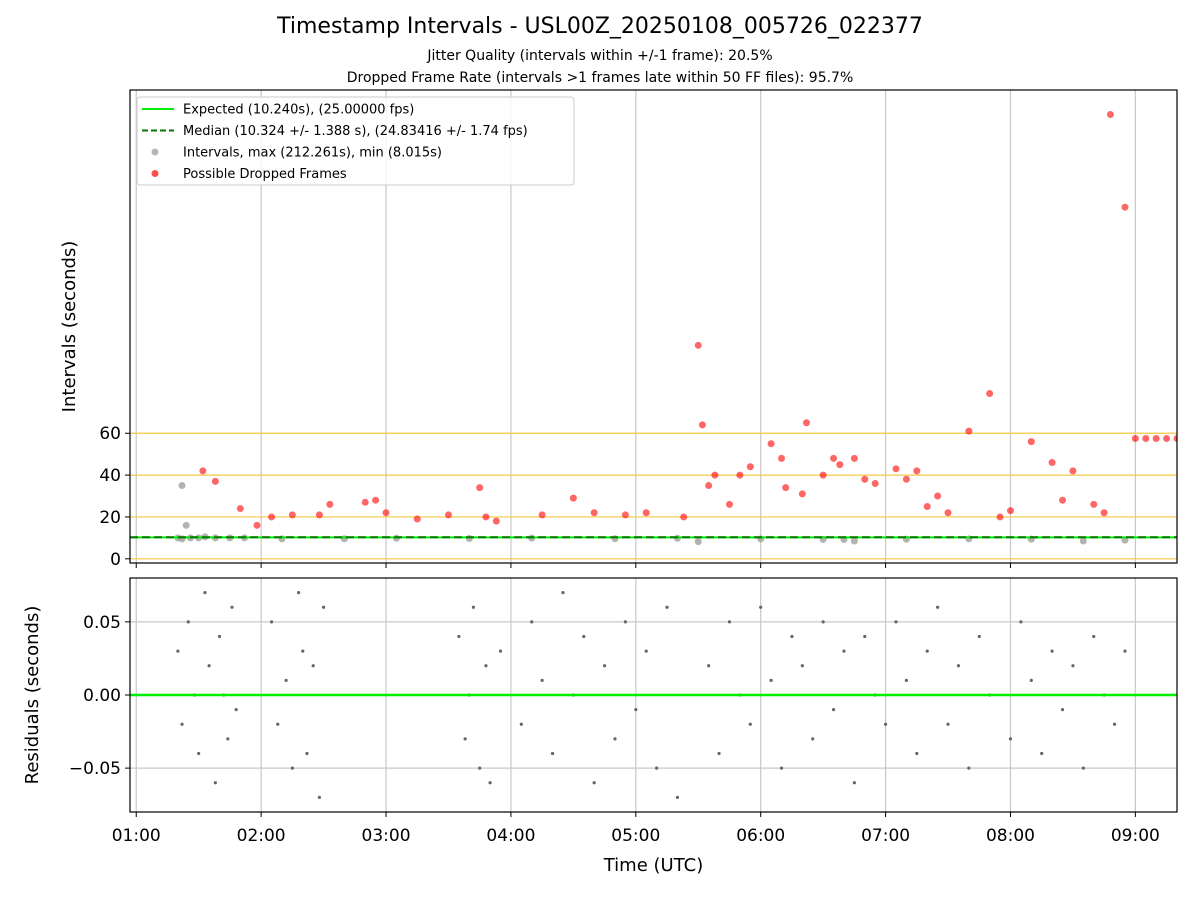 This screenshot has width=1200, height=900. Describe the element at coordinates (510, 836) in the screenshot. I see `x-tick-label: 04:00` at that location.